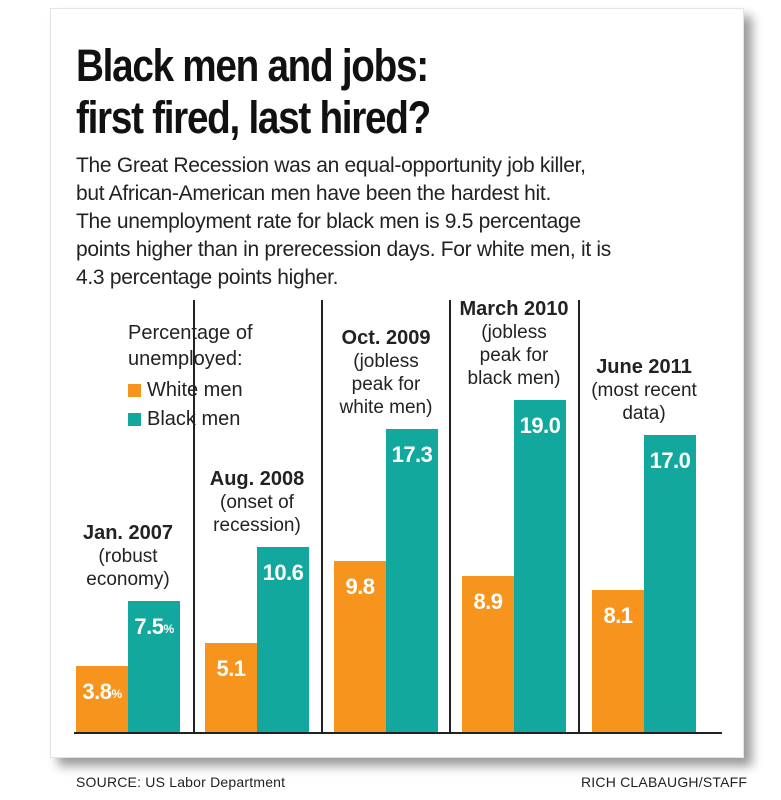 The width and height of the screenshot is (781, 800). What do you see at coordinates (128, 532) in the screenshot?
I see `category-title: Jan. 2007` at bounding box center [128, 532].